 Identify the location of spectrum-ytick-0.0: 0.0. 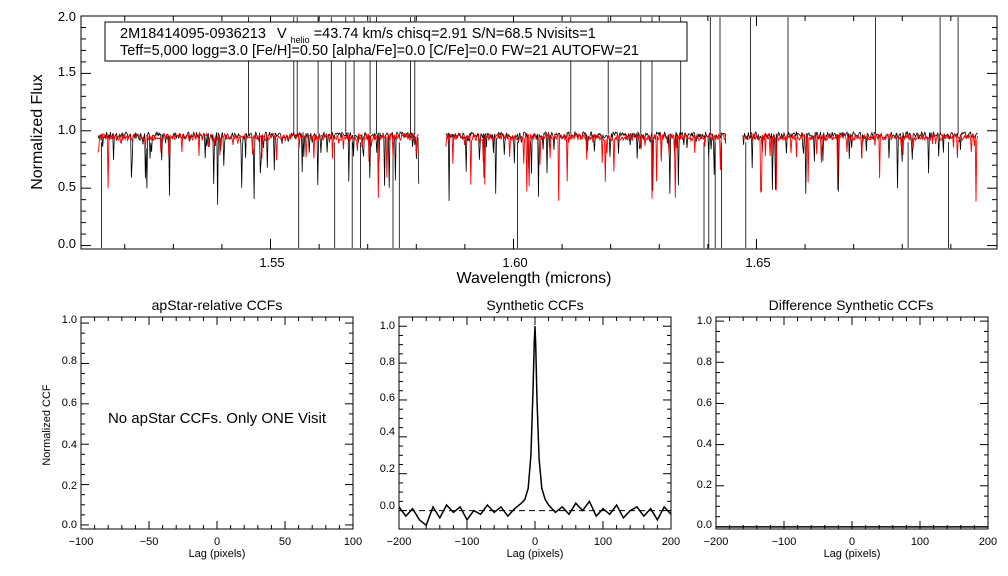
(67, 243).